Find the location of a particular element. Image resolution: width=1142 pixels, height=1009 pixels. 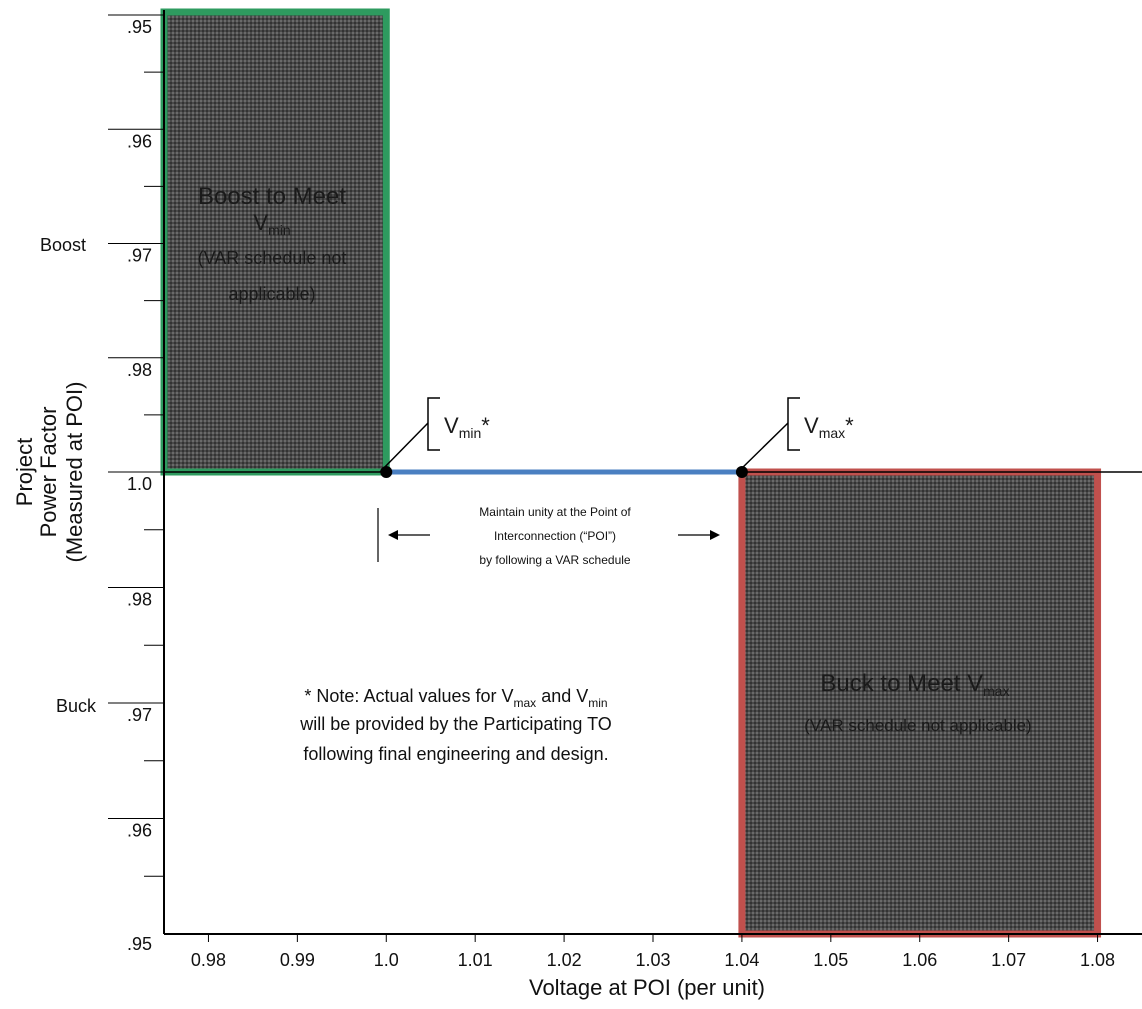

svg-text: Vmin is located at coordinates (271, 224).